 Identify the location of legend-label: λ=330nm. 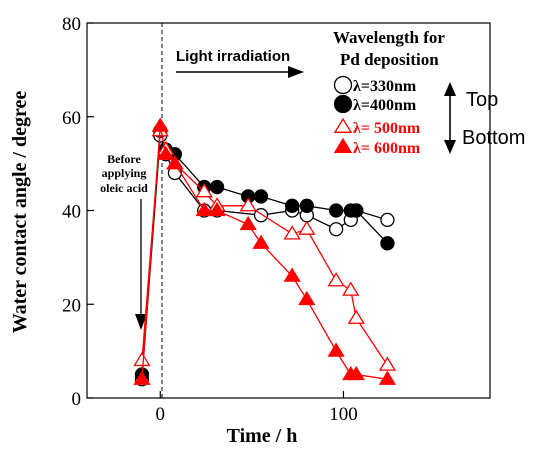
(385, 86).